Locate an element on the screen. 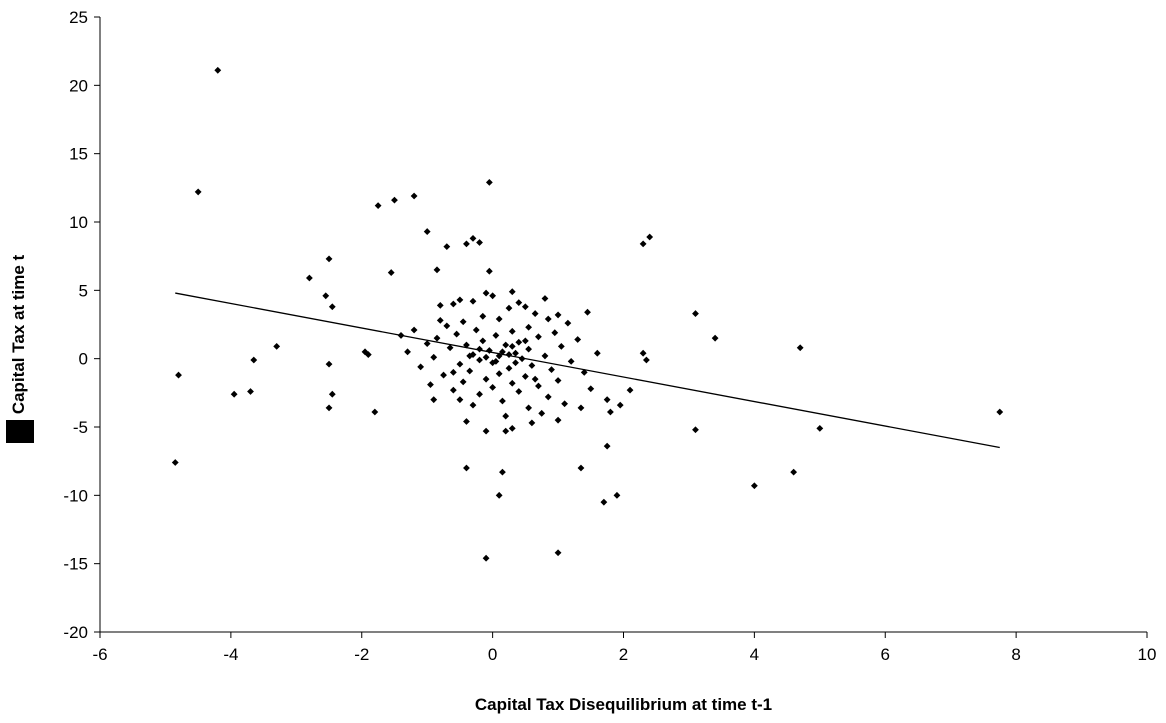 Image resolution: width=1166 pixels, height=723 pixels. x-axis-title: Capital Tax Disequilibrium at time t-1 is located at coordinates (623, 704).